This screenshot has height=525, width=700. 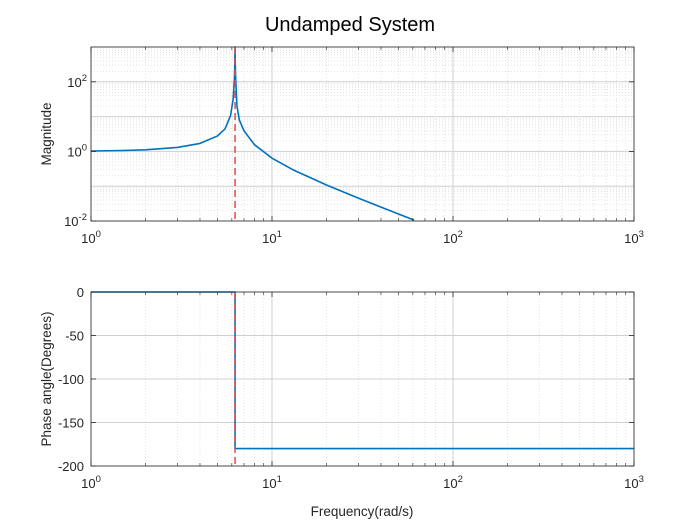 What do you see at coordinates (71, 466) in the screenshot?
I see `y-tick-label: -200` at bounding box center [71, 466].